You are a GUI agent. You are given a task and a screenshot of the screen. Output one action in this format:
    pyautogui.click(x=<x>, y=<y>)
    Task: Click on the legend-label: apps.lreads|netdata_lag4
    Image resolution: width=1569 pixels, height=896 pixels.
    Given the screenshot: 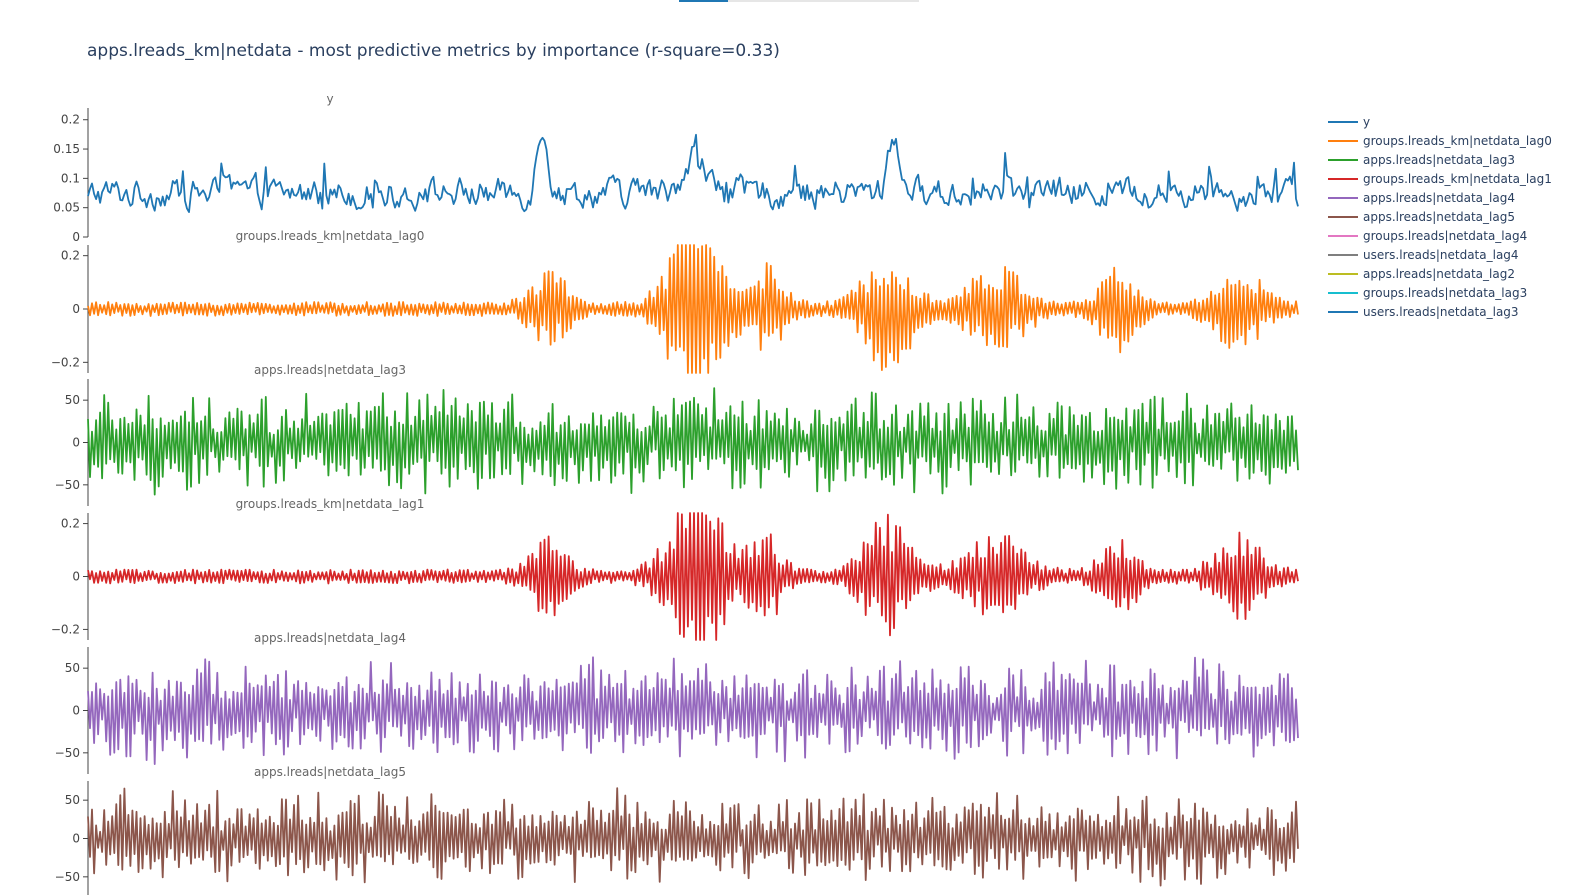 What is the action you would take?
    pyautogui.click(x=1439, y=198)
    